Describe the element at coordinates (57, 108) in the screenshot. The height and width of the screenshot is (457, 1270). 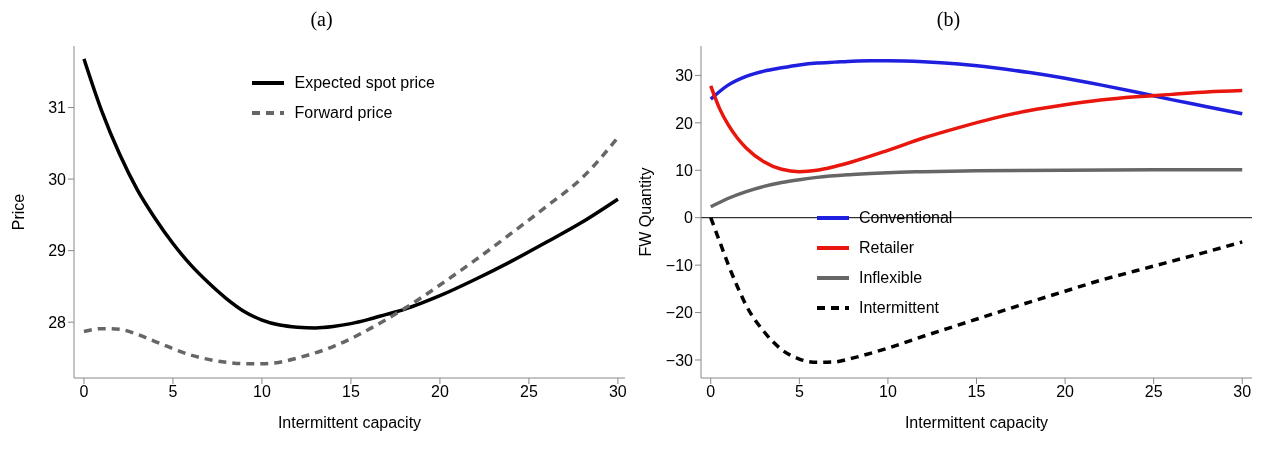
I see `y-tick-label: 31` at that location.